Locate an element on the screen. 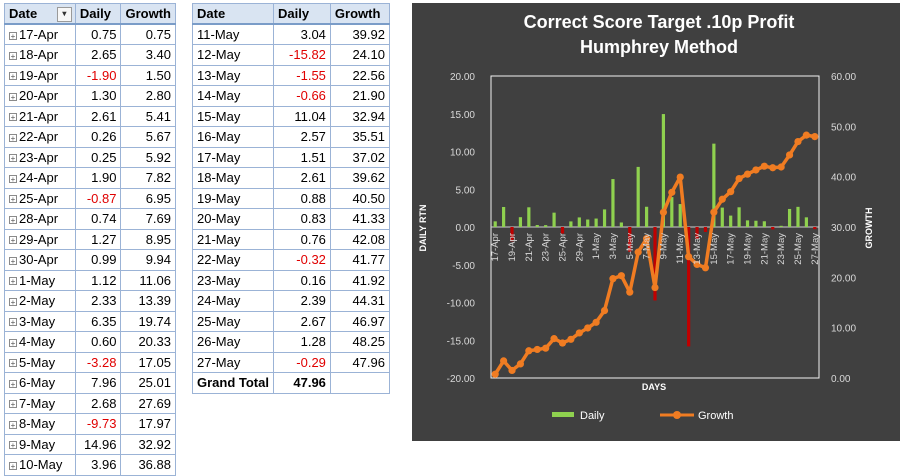  daily-cell: 2.39 is located at coordinates (301, 301).